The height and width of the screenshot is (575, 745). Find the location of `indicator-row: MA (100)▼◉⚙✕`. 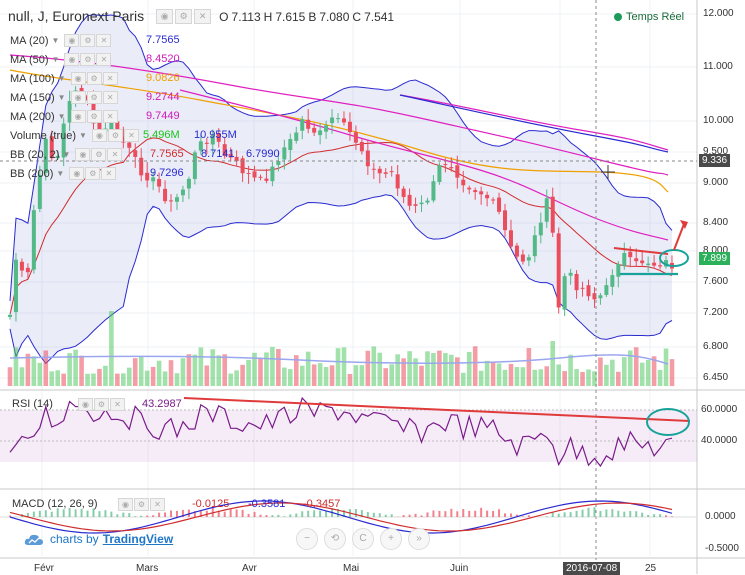

indicator-row: MA (100)▼◉⚙✕ is located at coordinates (64, 78).